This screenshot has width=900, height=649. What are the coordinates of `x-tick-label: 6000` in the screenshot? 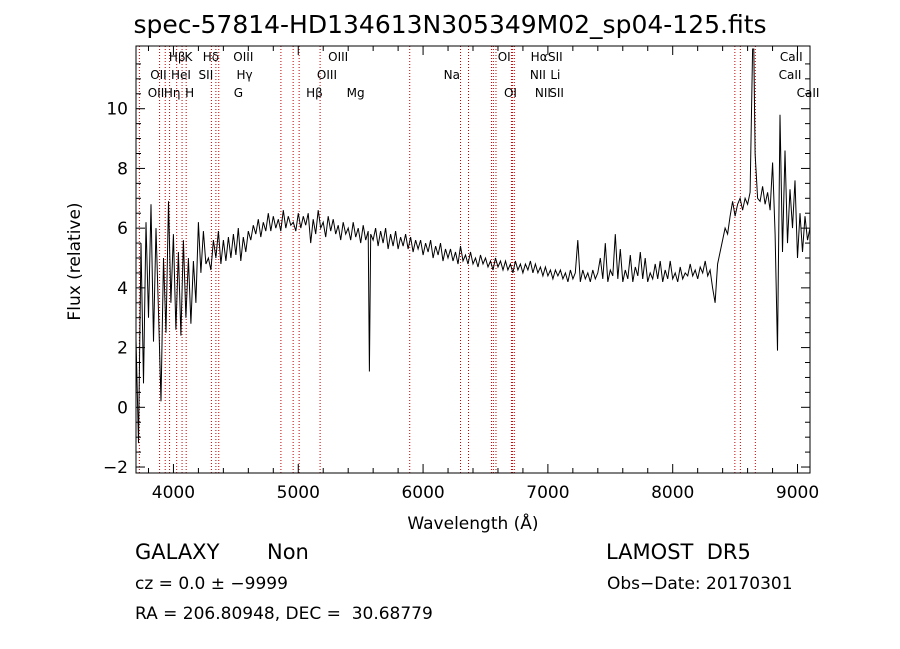 It's located at (422, 493).